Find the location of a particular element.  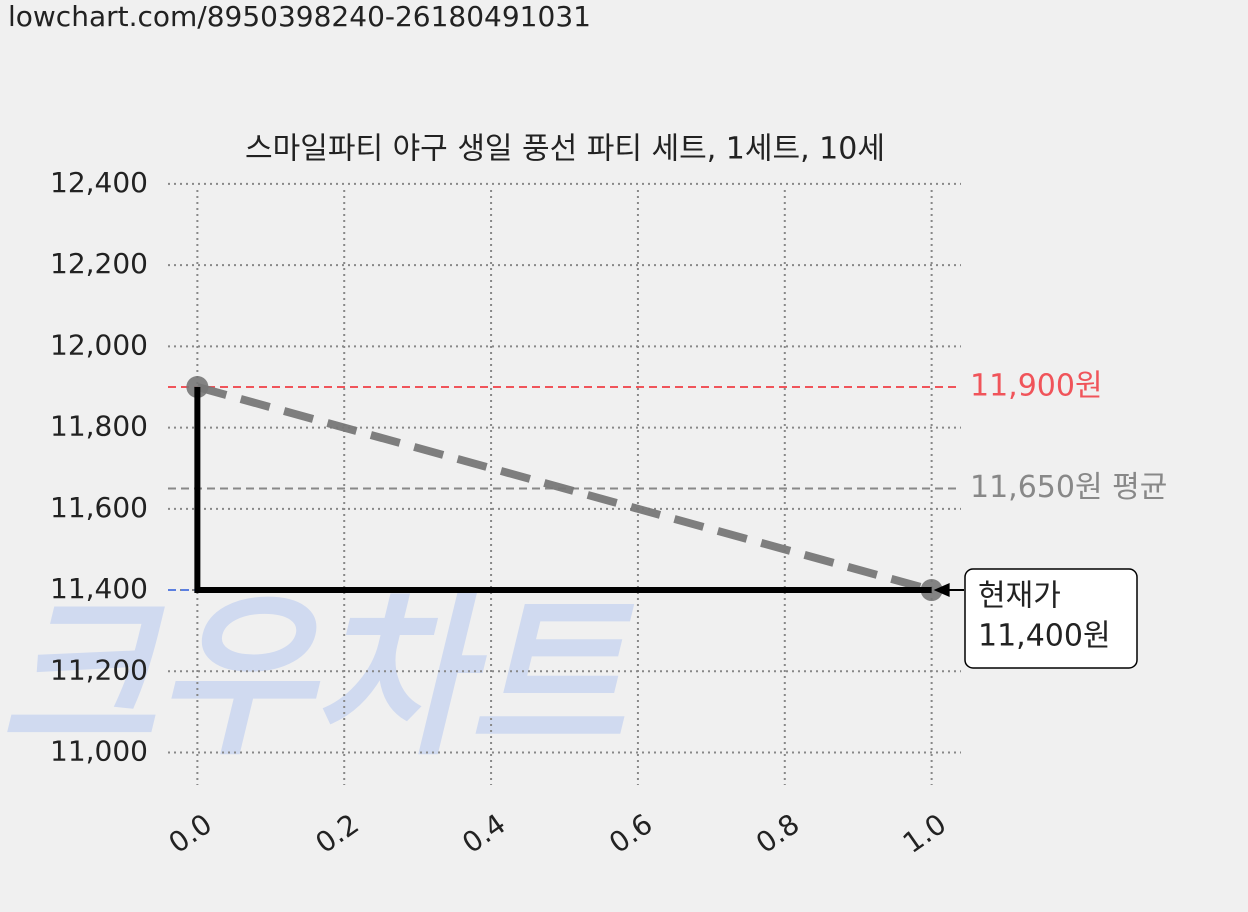

y-tick-label: 11,600 is located at coordinates (99, 507).